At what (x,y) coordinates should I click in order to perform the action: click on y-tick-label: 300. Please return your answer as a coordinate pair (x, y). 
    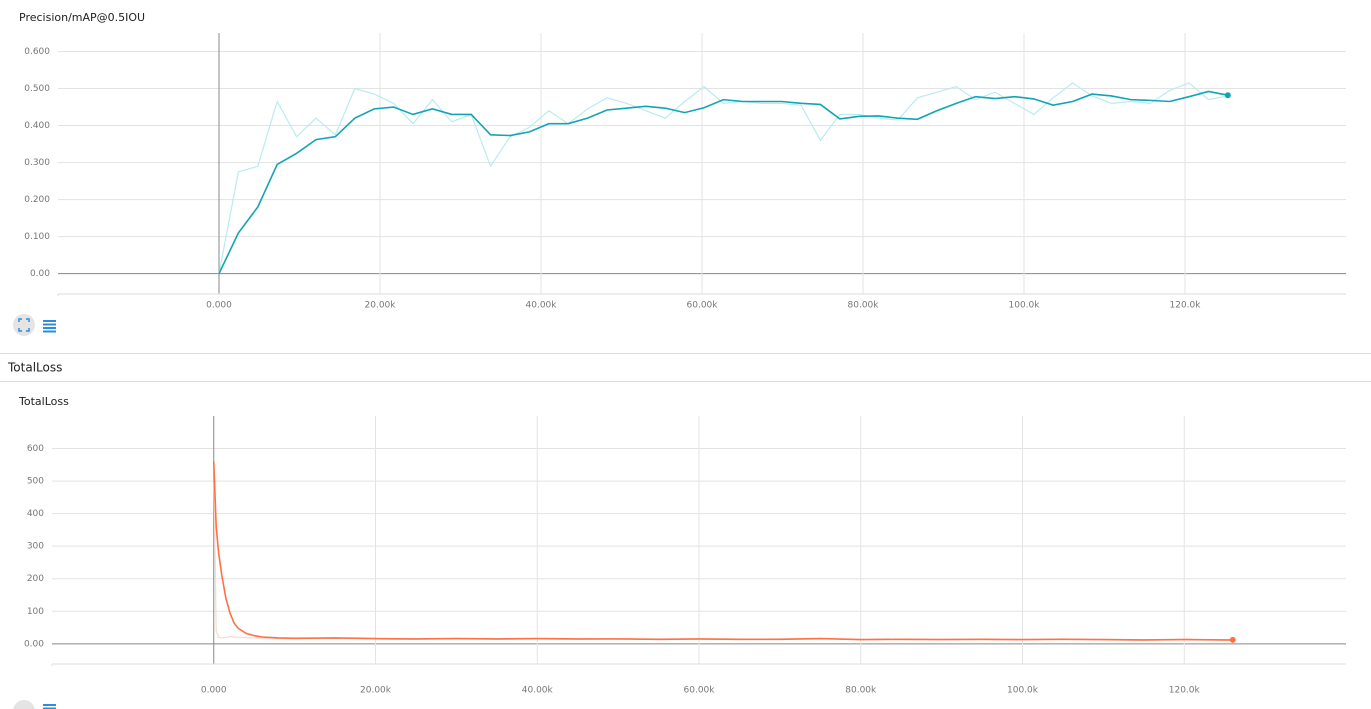
    Looking at the image, I should click on (35, 547).